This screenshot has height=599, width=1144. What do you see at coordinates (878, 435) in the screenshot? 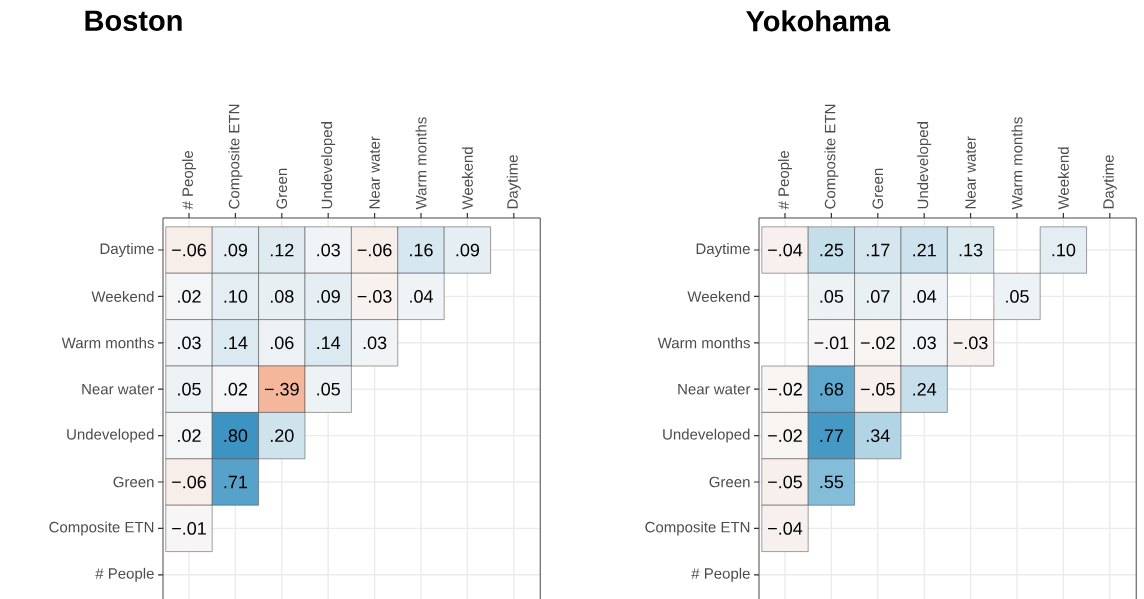
I see `data-label: .34` at bounding box center [878, 435].